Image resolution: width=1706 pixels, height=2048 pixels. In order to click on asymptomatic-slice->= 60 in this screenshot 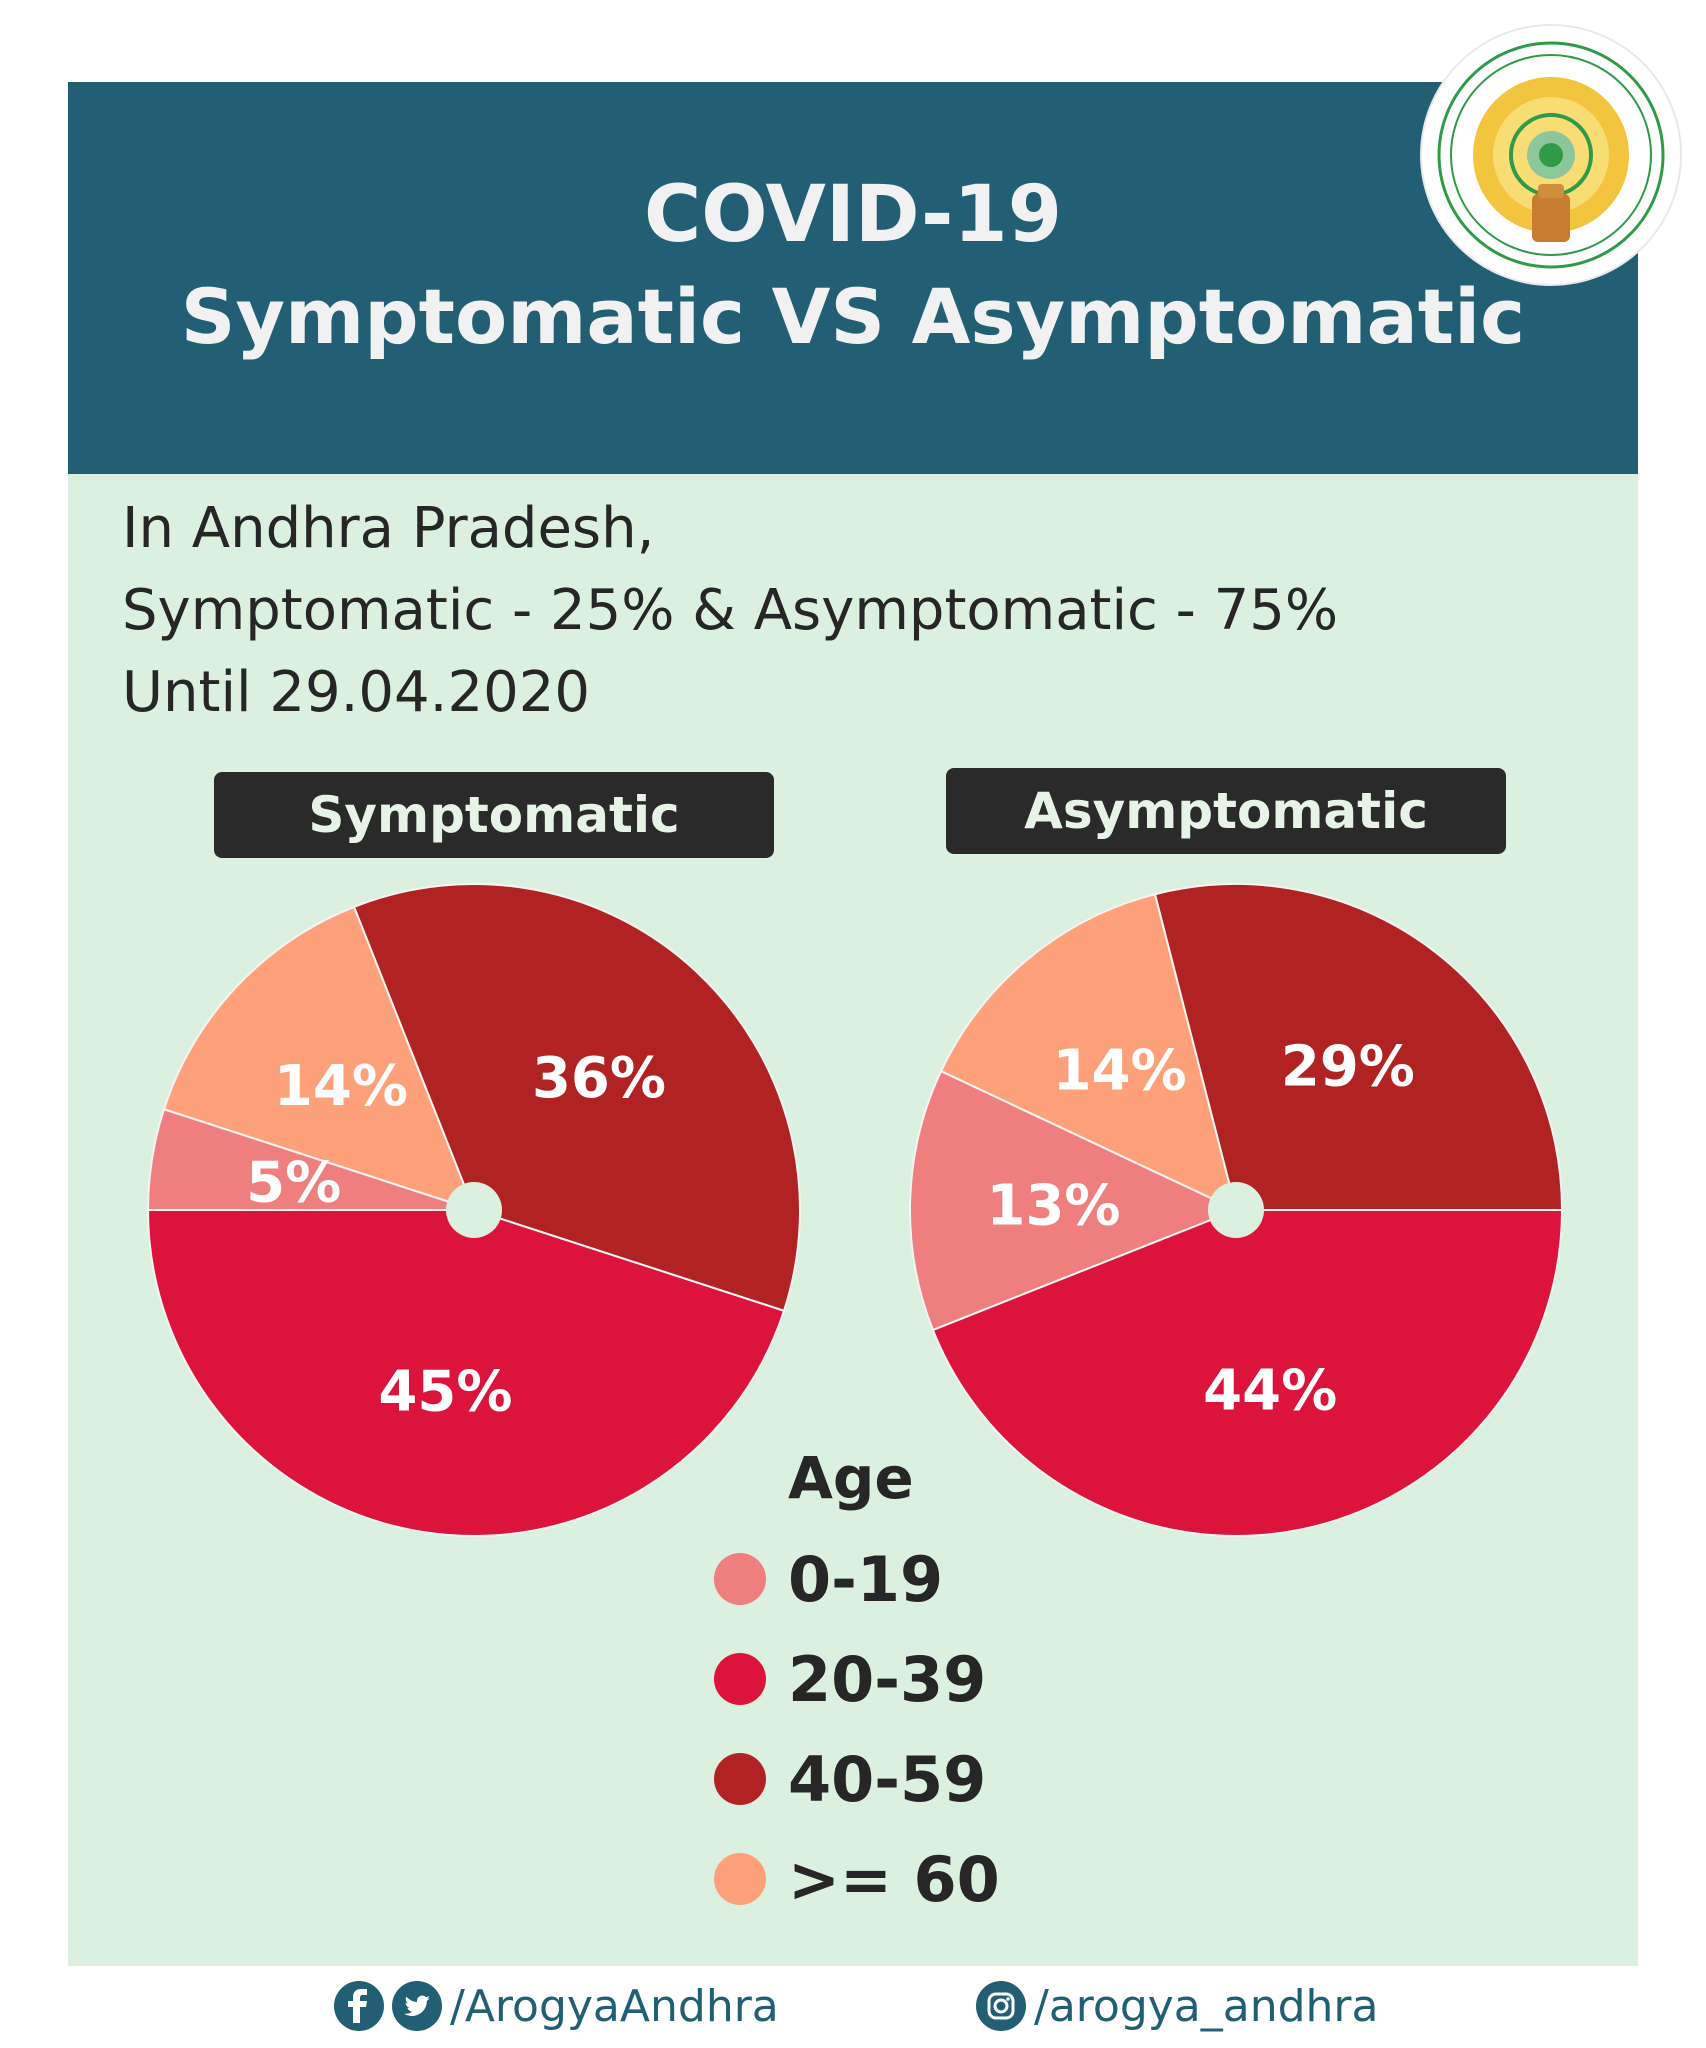, I will do `click(1088, 1052)`.